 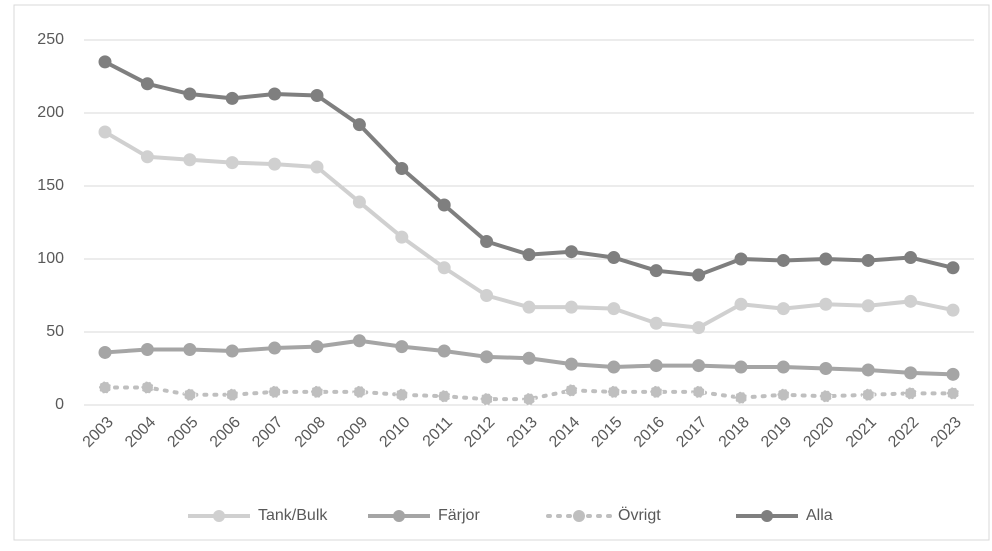 I want to click on legend-label: Färjor, so click(x=459, y=515).